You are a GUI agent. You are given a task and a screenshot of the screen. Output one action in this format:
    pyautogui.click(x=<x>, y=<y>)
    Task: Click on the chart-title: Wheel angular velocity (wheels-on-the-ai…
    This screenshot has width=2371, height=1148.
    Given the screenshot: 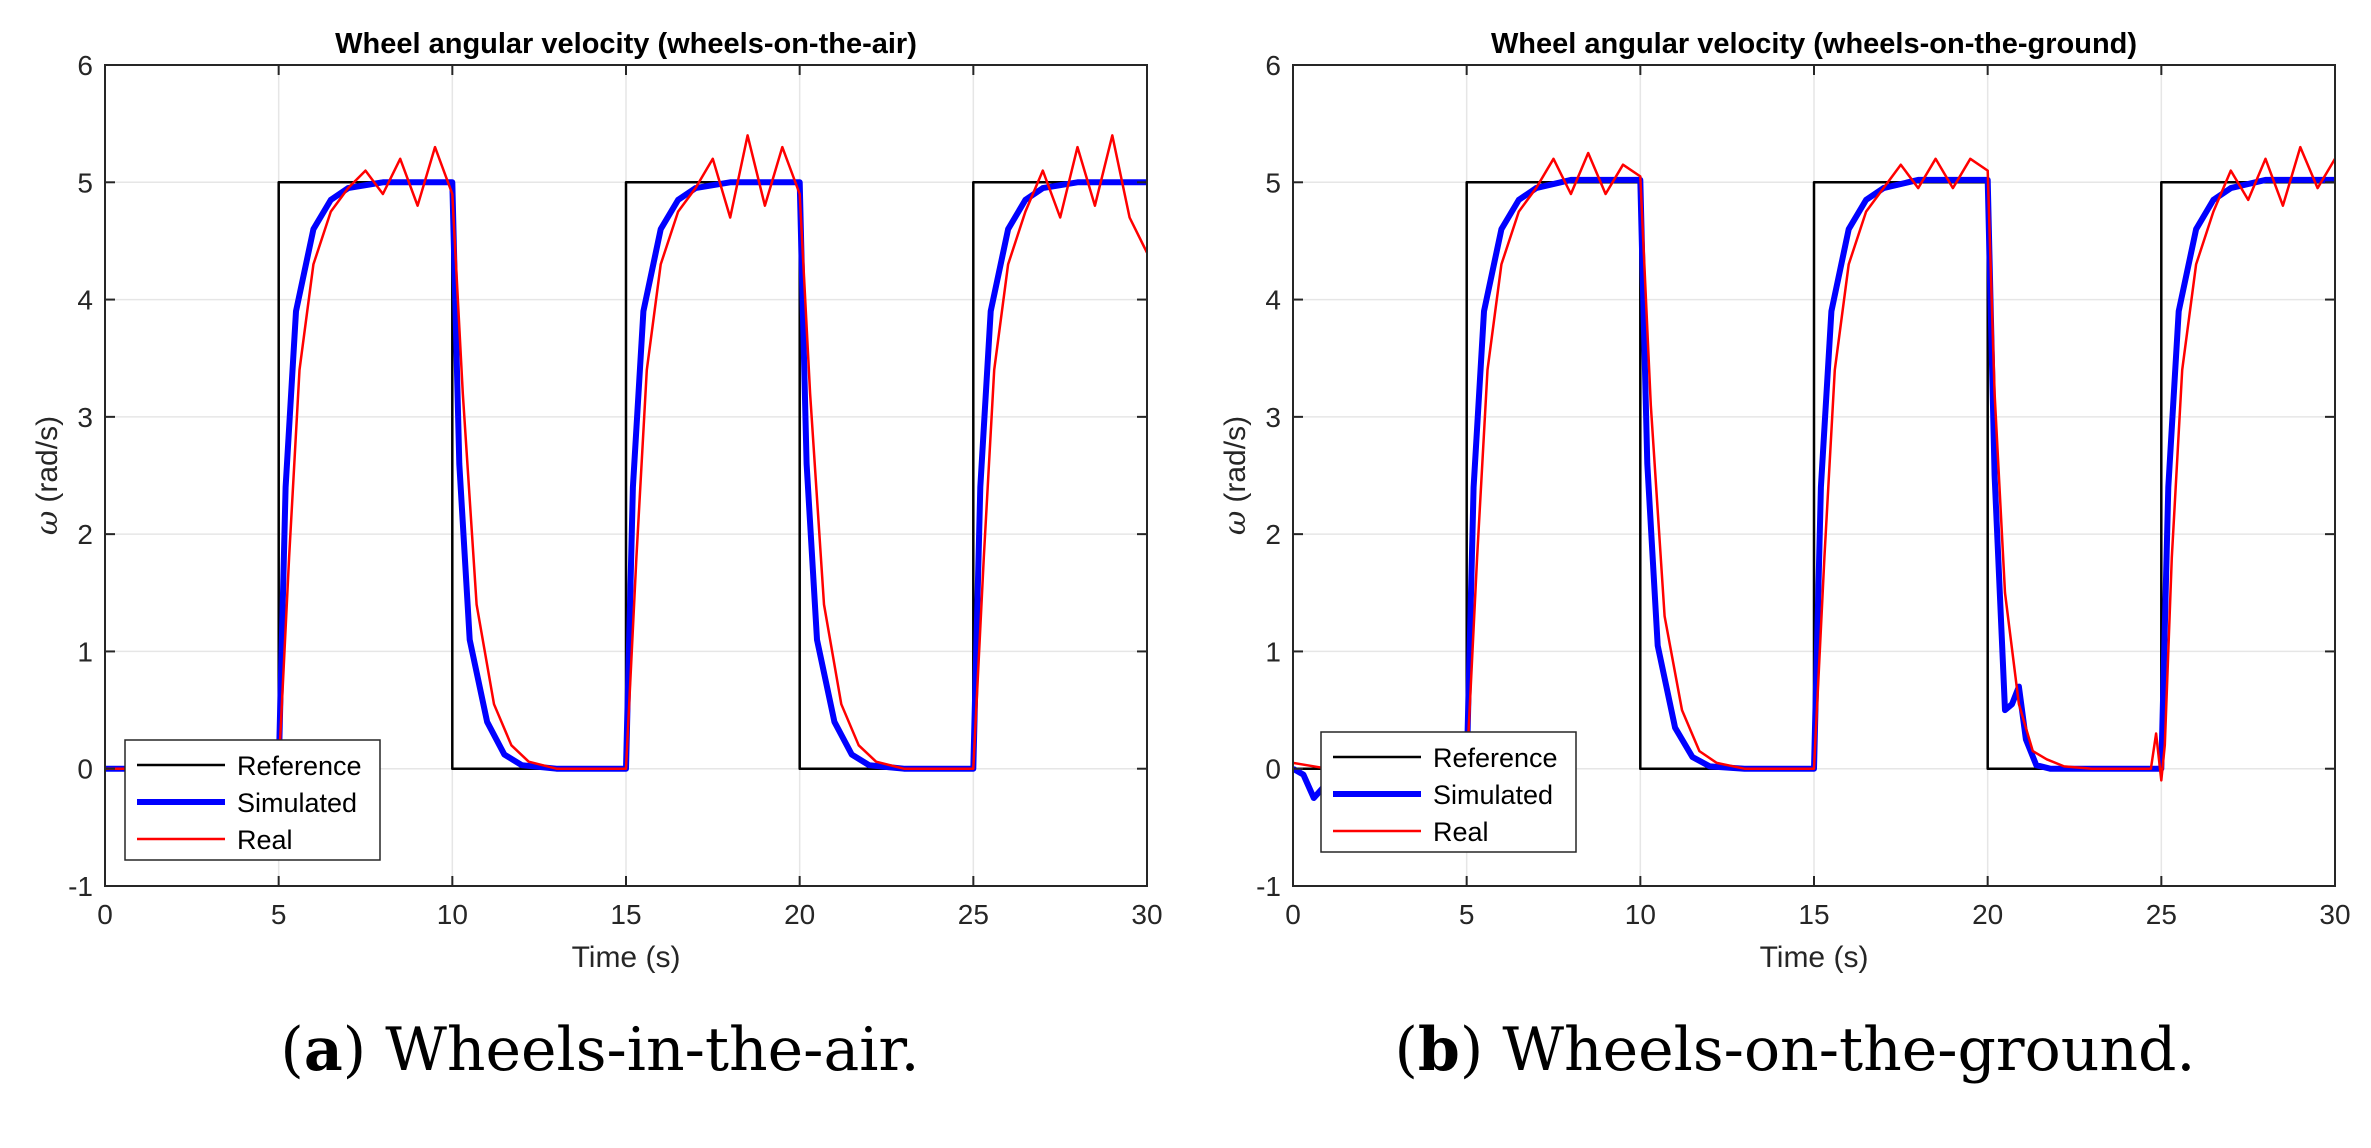 What is the action you would take?
    pyautogui.click(x=626, y=44)
    